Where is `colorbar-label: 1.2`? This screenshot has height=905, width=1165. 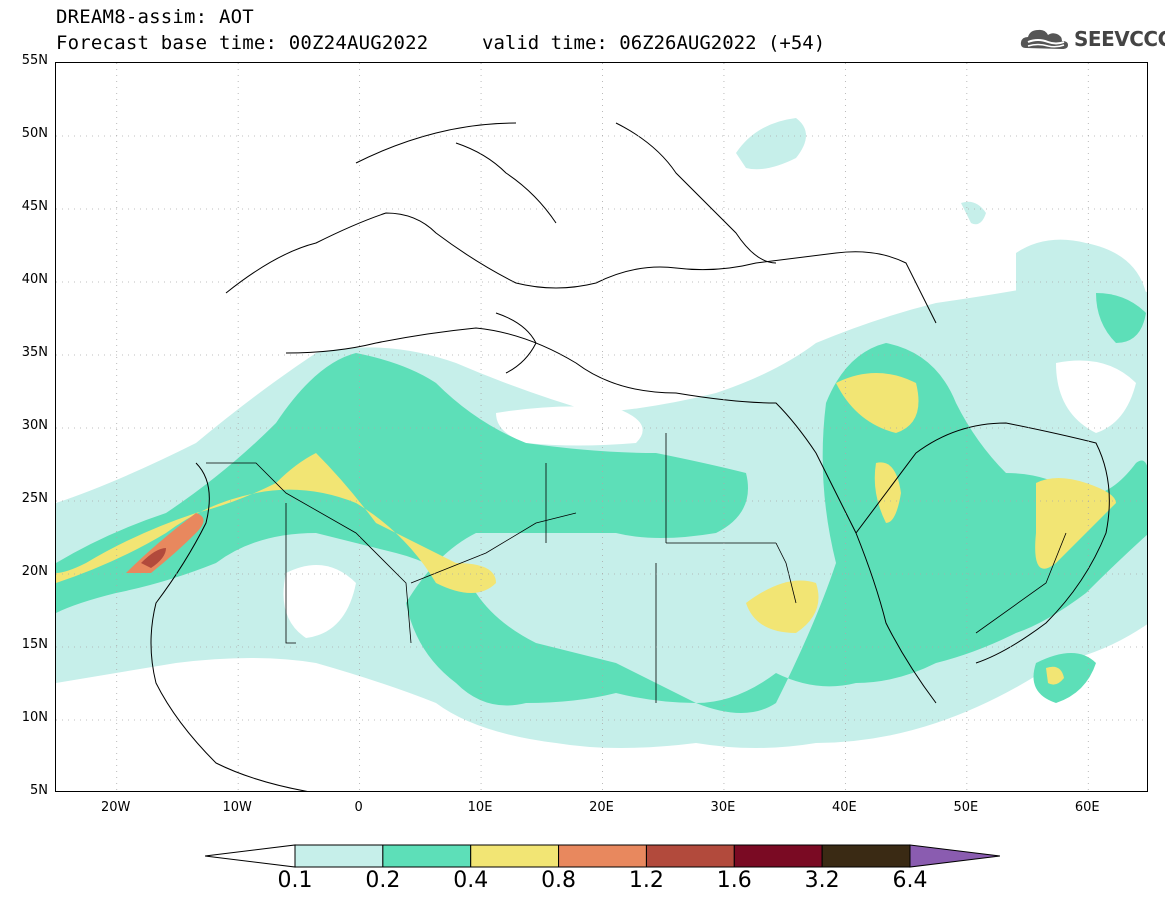 colorbar-label: 1.2 is located at coordinates (646, 880).